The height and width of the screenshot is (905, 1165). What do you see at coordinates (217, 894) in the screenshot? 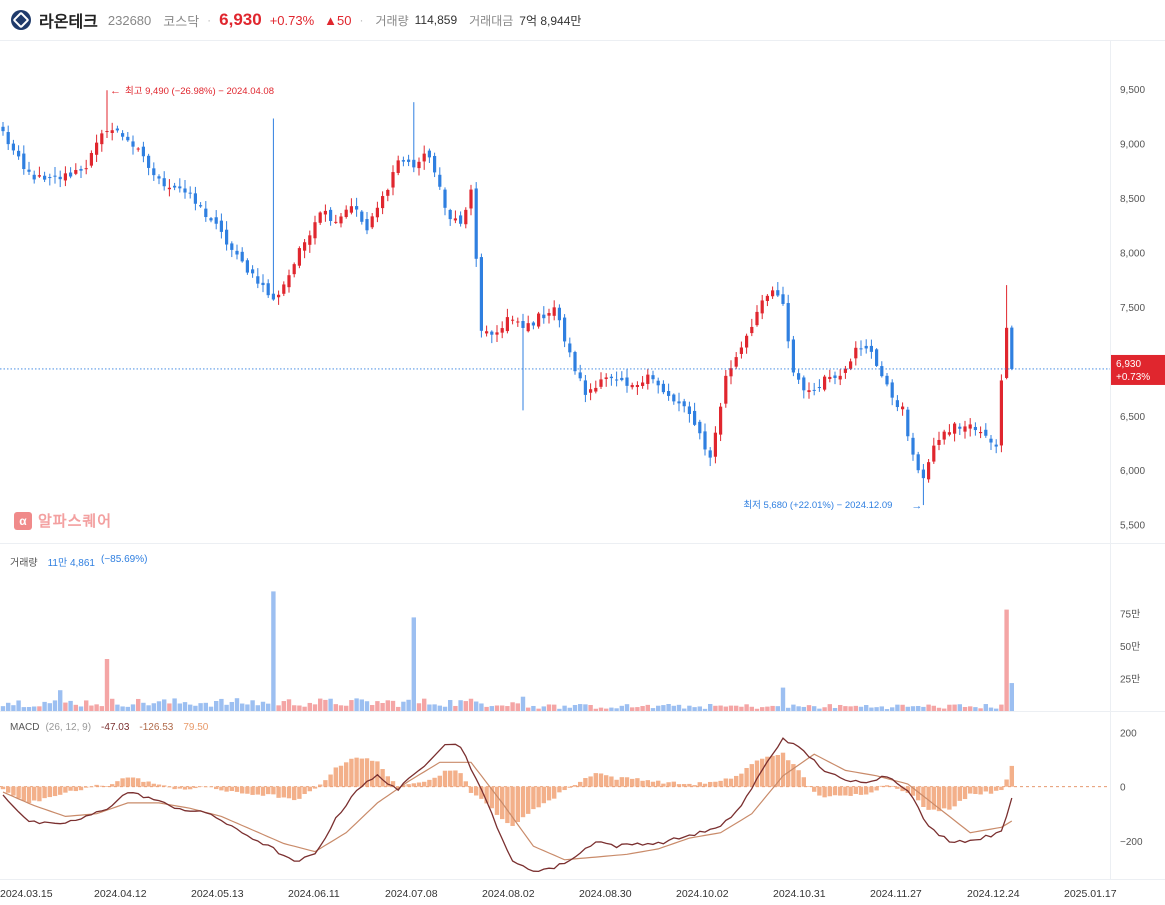
I see `date-tick-label: 2024.05.13` at bounding box center [217, 894].